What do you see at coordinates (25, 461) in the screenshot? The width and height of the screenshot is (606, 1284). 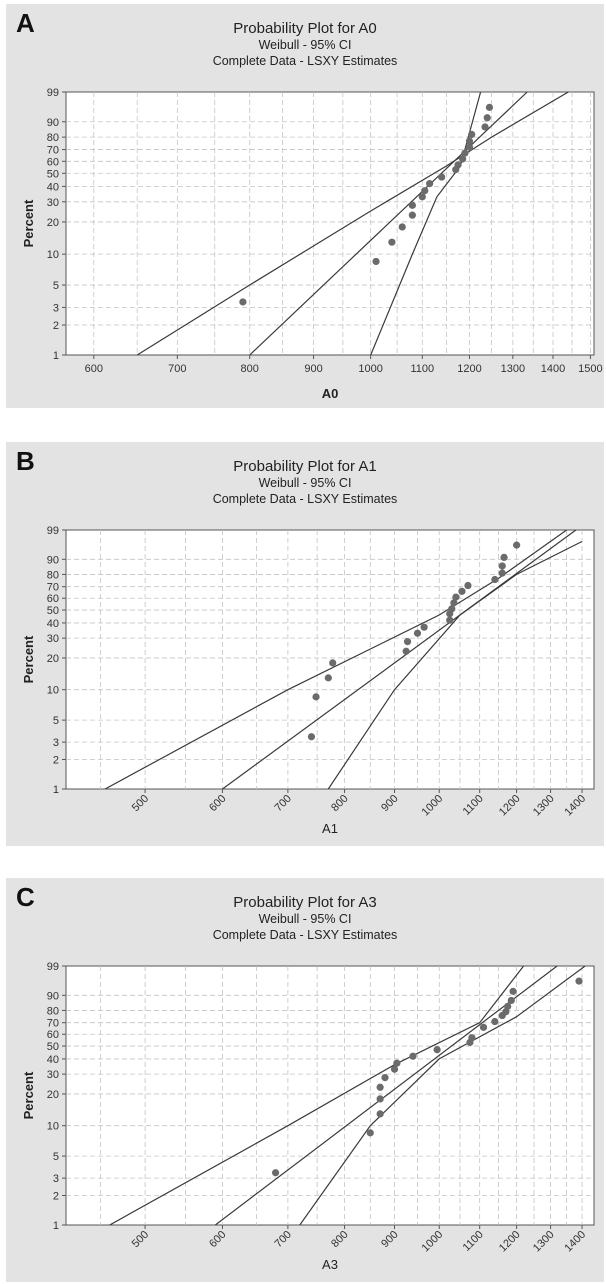 I see `panel-letter: B` at bounding box center [25, 461].